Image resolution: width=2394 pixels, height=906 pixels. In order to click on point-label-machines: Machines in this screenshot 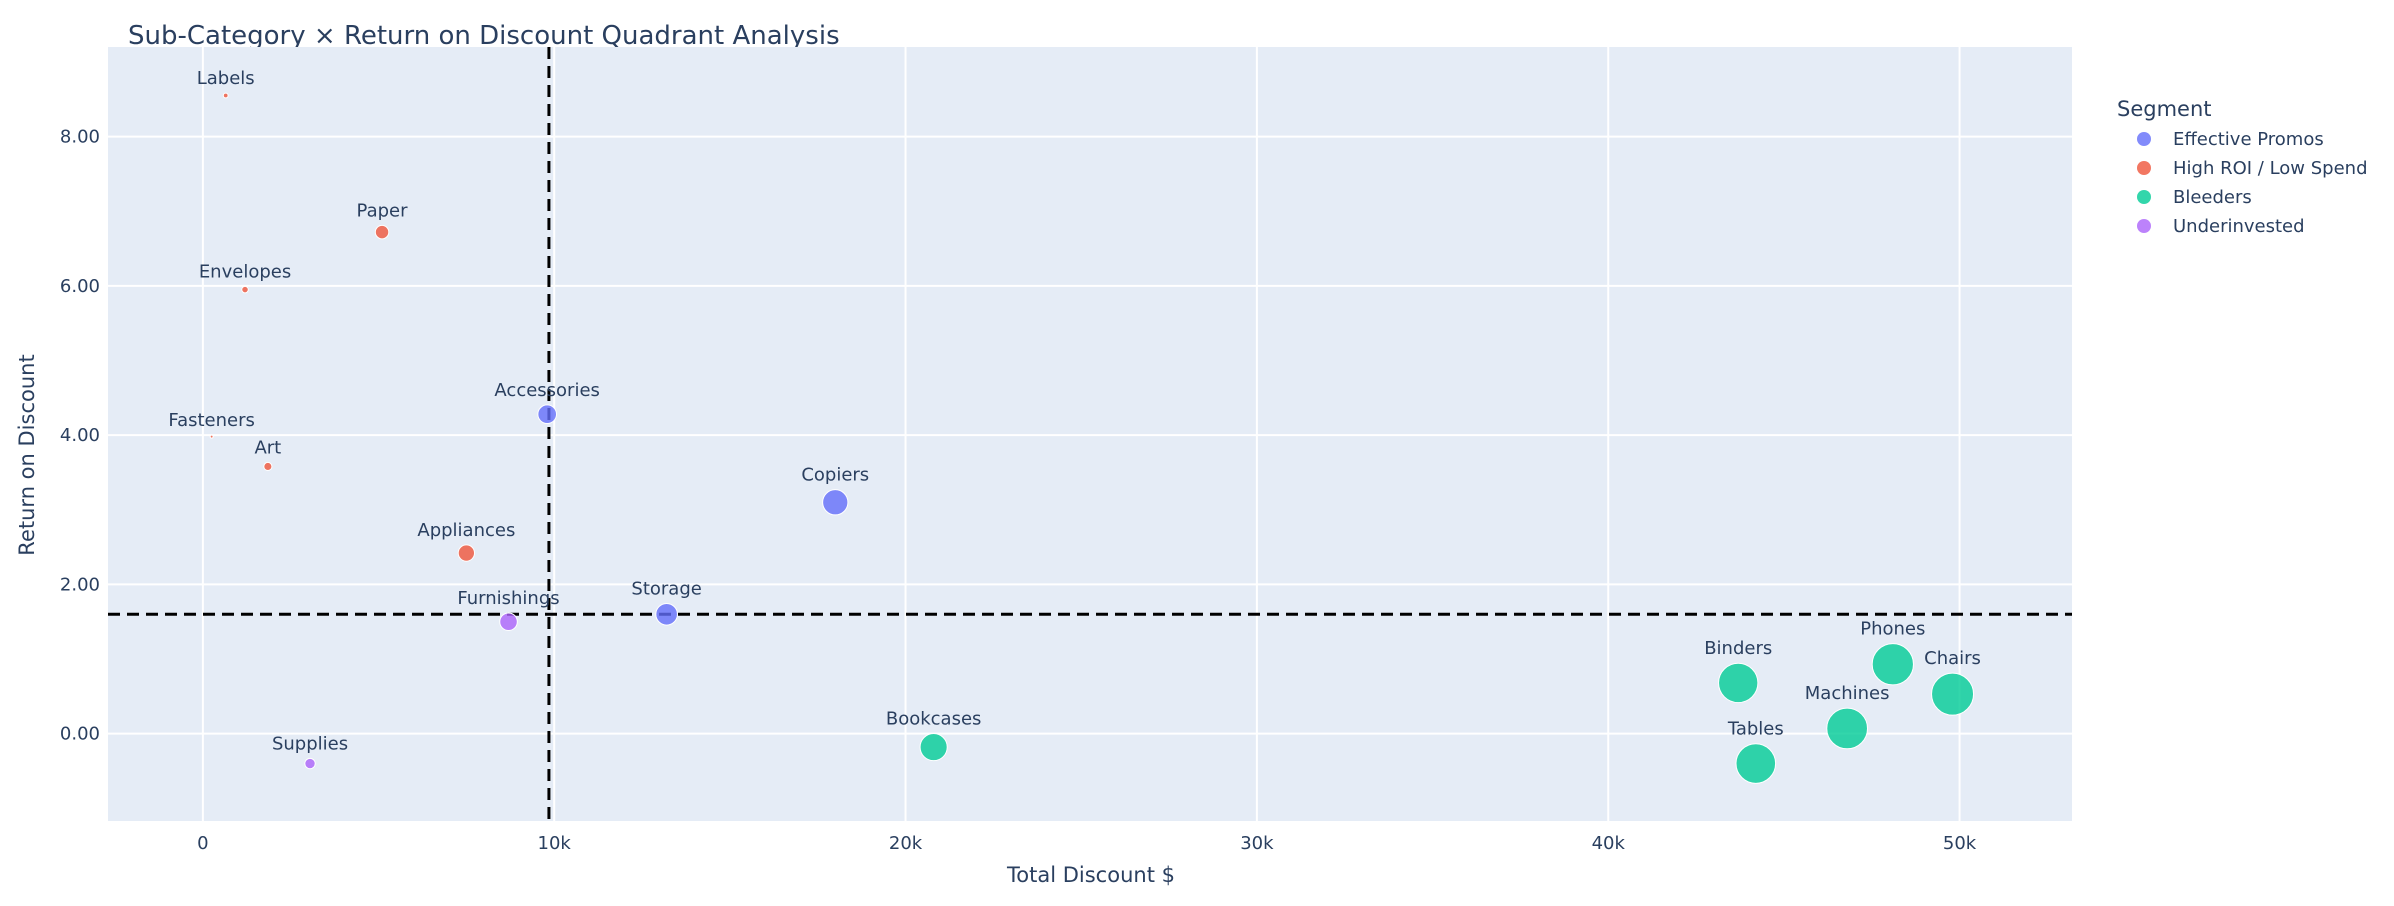, I will do `click(1847, 693)`.